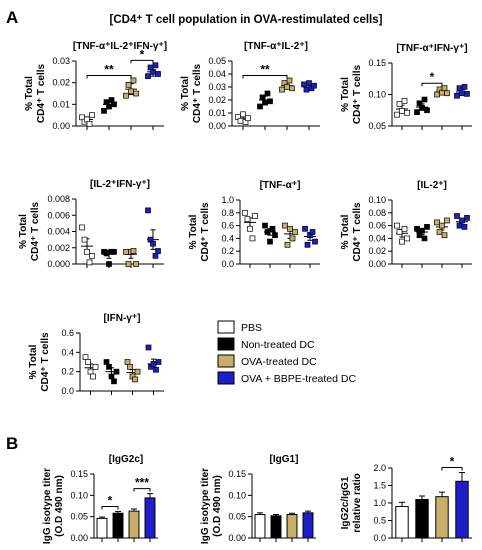  What do you see at coordinates (67, 372) in the screenshot?
I see `y-tick-label: 0.2` at bounding box center [67, 372].